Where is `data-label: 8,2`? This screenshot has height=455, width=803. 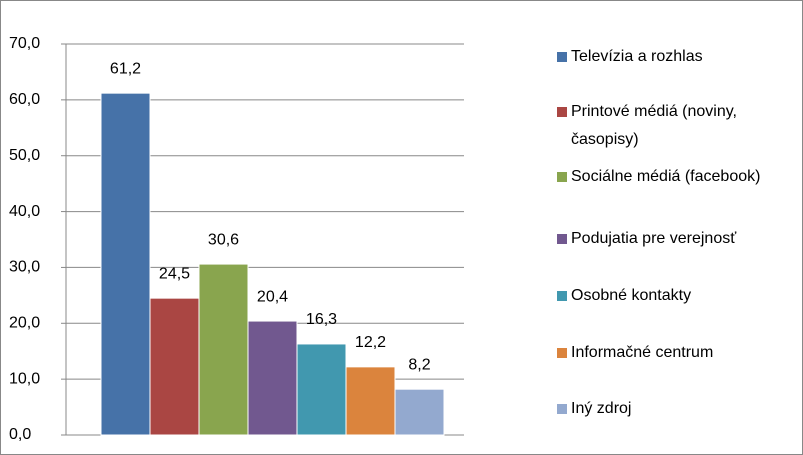 data-label: 8,2 is located at coordinates (419, 364).